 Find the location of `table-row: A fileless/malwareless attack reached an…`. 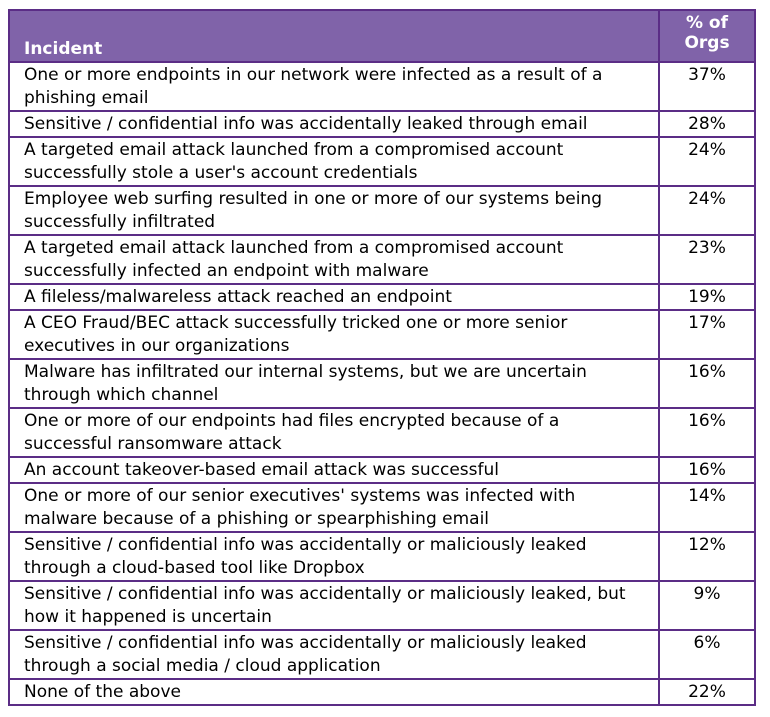

table-row: A fileless/malwareless attack reached an… is located at coordinates (382, 297).